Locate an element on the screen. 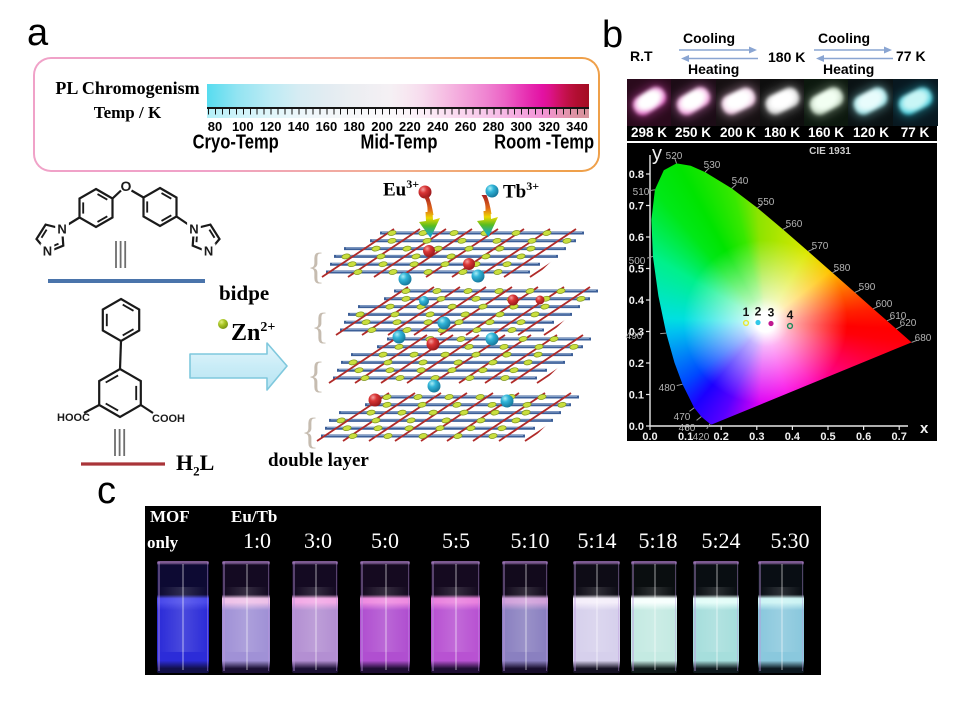  svg-text: 3 is located at coordinates (771, 313).